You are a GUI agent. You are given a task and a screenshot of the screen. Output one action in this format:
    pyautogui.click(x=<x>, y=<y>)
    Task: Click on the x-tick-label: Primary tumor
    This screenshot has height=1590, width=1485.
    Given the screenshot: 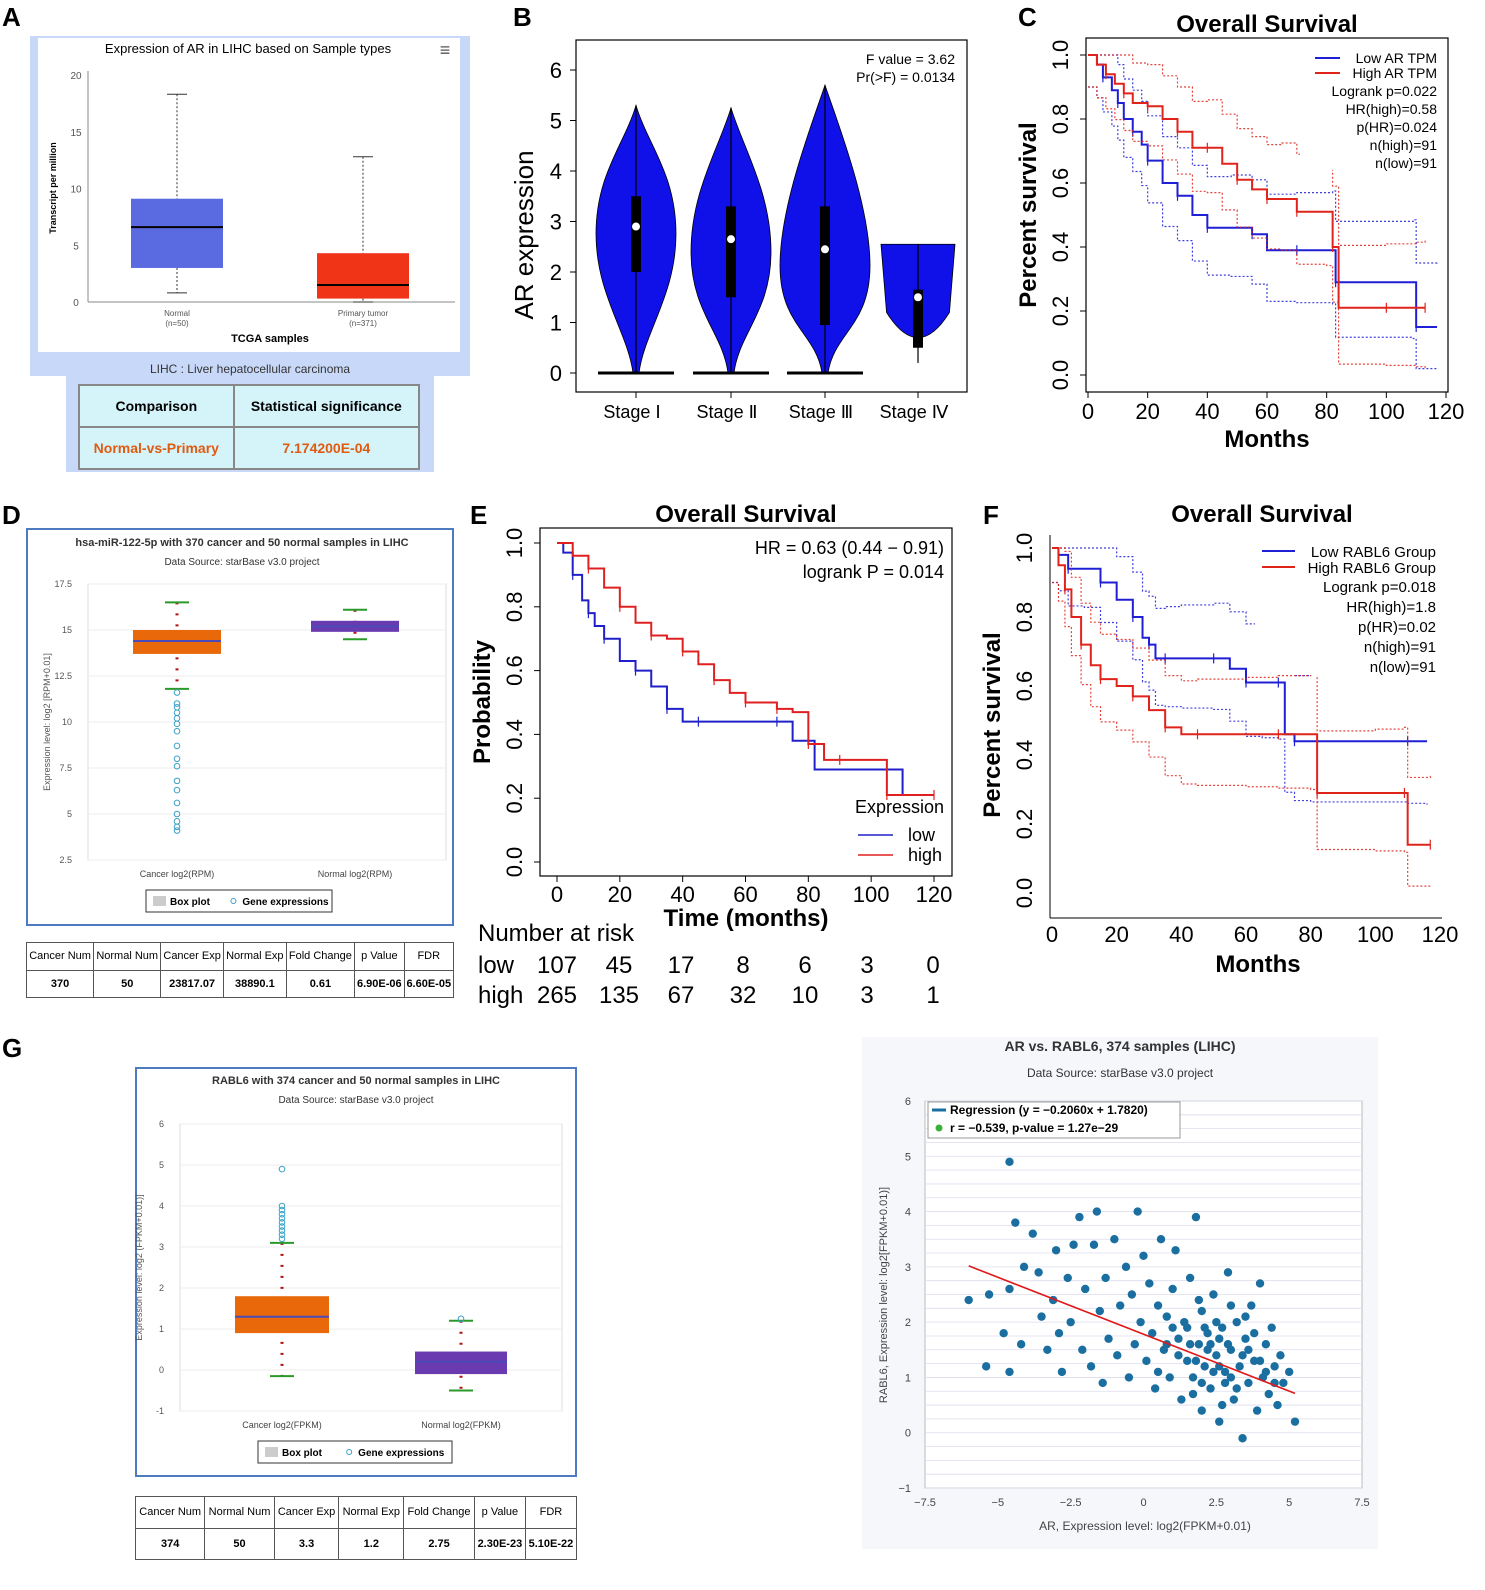 What is the action you would take?
    pyautogui.click(x=363, y=313)
    